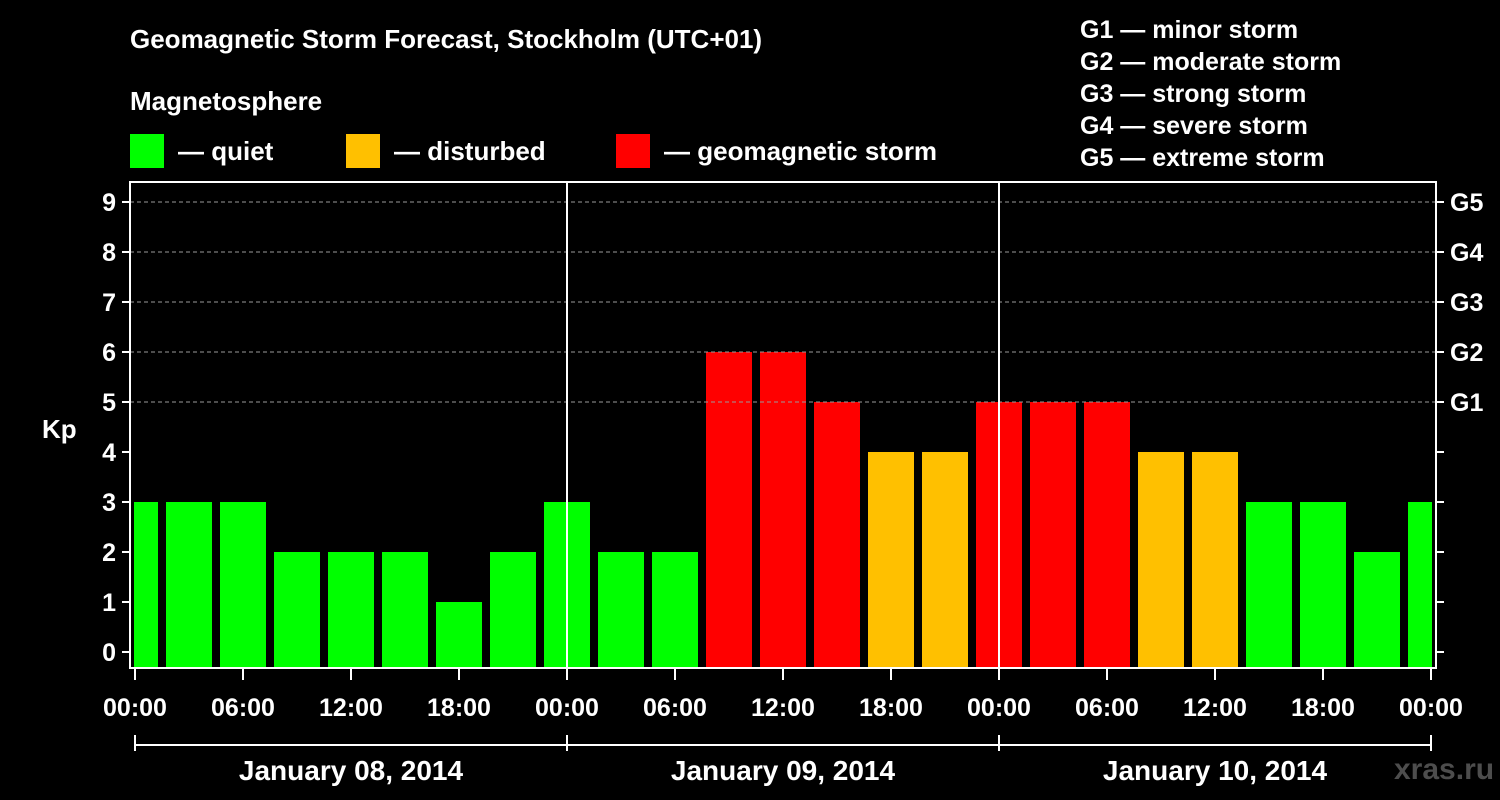 This screenshot has width=1500, height=800. I want to click on g-tick-label-g2: G2, so click(1466, 353).